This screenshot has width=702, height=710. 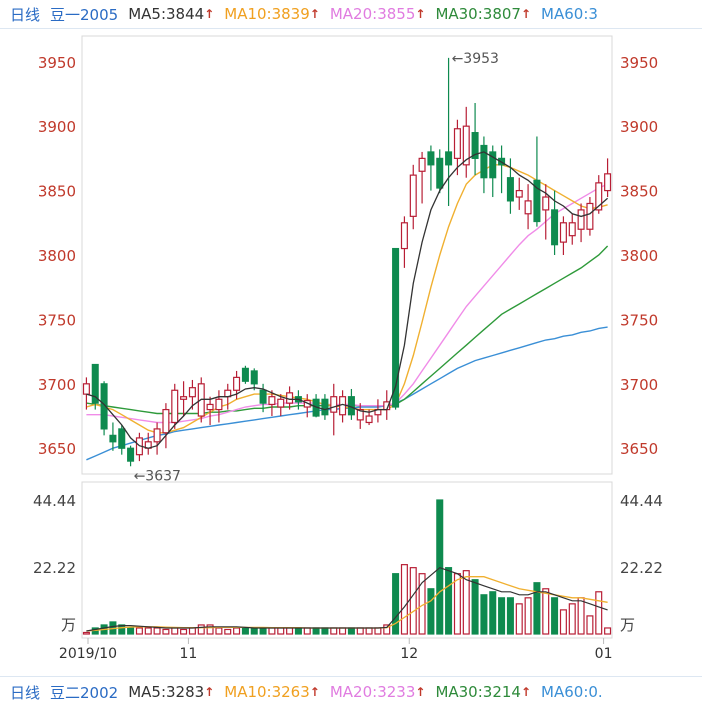 I want to click on ma30-indicator: MA30:3214 ↑, so click(x=483, y=692).